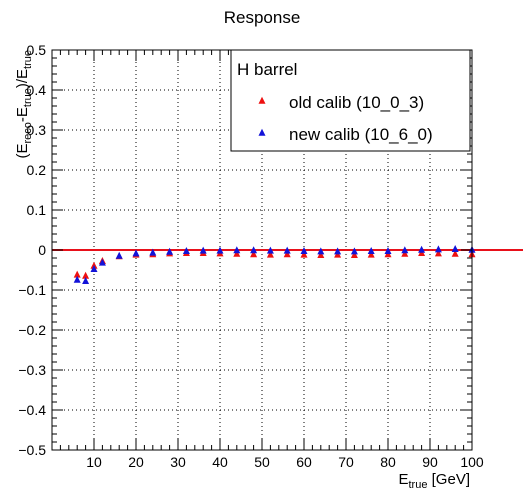 This screenshot has width=523, height=500. What do you see at coordinates (267, 69) in the screenshot?
I see `legend-title: H barrel` at bounding box center [267, 69].